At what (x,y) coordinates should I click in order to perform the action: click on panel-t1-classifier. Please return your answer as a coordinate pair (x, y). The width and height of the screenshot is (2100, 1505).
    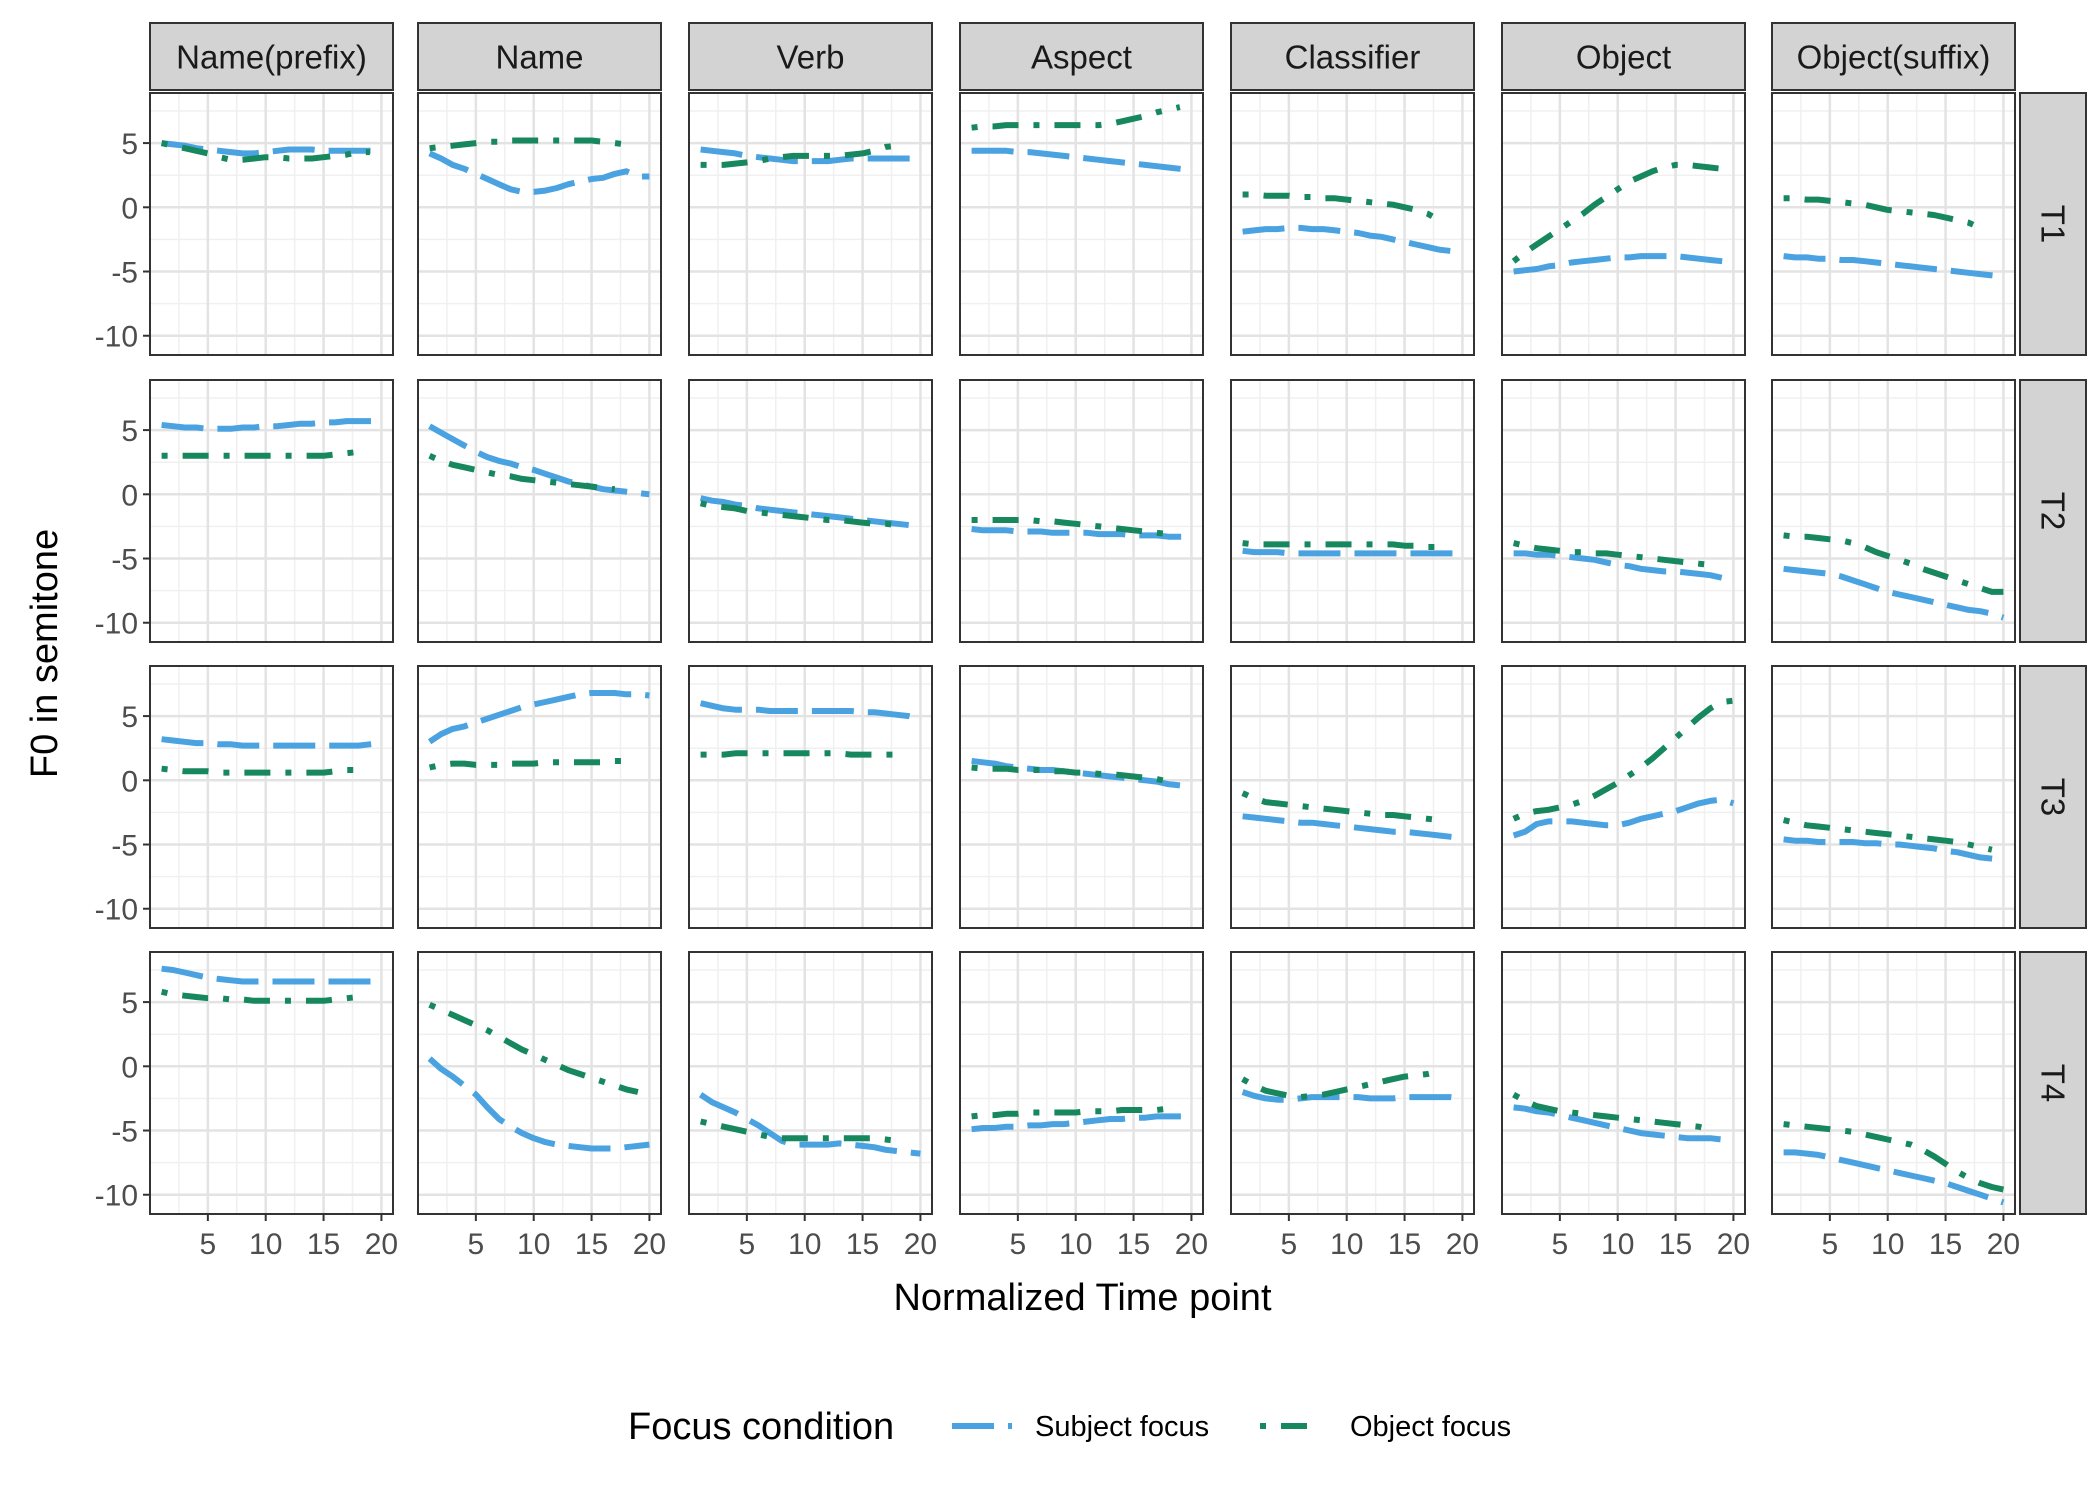
    Looking at the image, I should click on (1352, 224).